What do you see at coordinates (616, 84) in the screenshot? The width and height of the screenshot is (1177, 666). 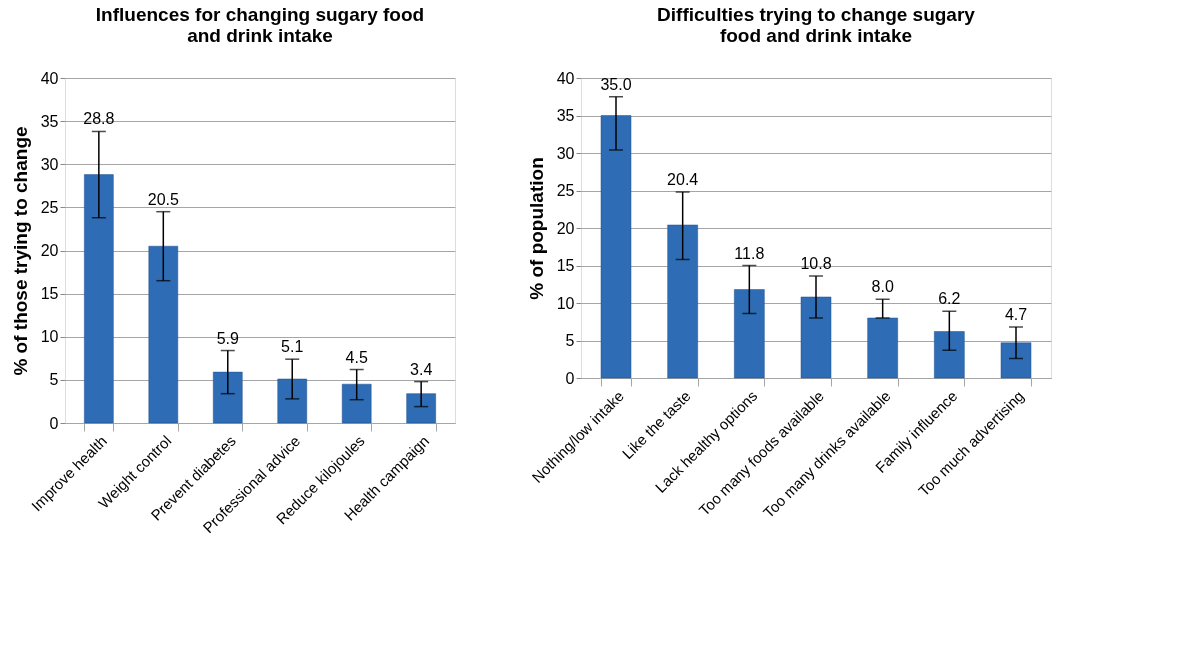 I see `data-label: 35.0` at bounding box center [616, 84].